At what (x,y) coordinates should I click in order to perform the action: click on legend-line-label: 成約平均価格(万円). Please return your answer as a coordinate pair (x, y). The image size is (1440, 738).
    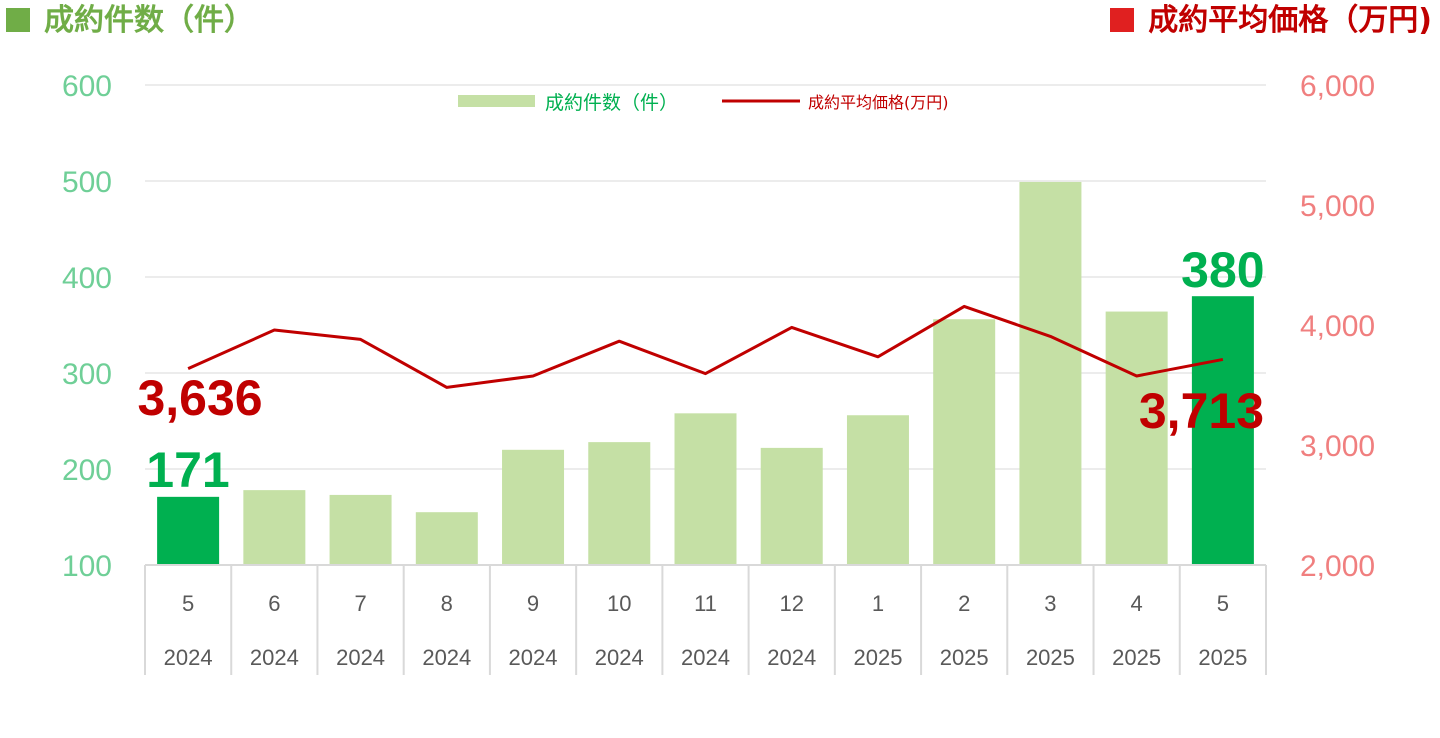
    Looking at the image, I should click on (878, 102).